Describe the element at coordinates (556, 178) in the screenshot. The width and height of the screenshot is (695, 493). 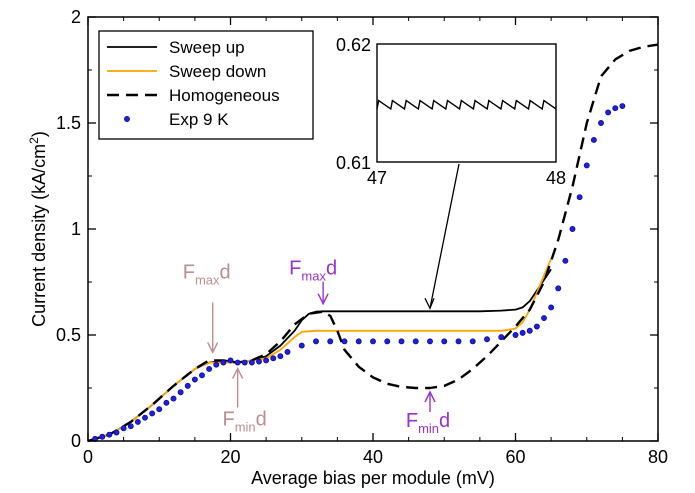
I see `inset-x-tick-label: 48` at that location.